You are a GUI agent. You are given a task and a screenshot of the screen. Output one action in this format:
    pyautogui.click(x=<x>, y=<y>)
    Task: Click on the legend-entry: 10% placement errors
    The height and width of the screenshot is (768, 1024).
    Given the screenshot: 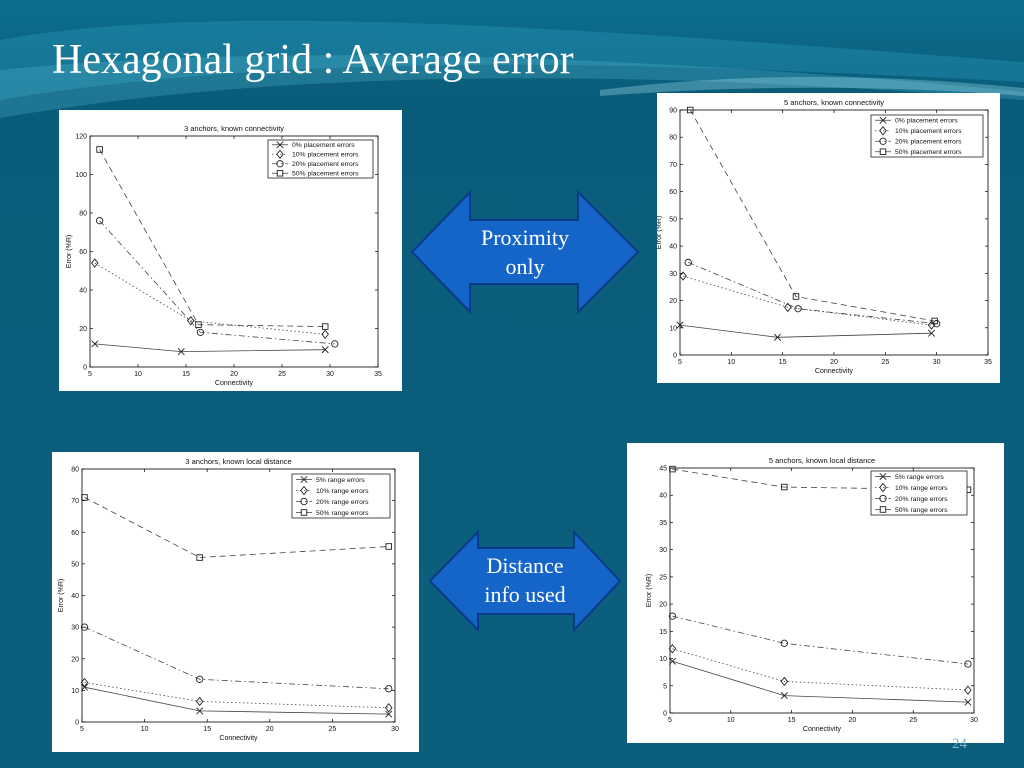 What is the action you would take?
    pyautogui.click(x=325, y=155)
    